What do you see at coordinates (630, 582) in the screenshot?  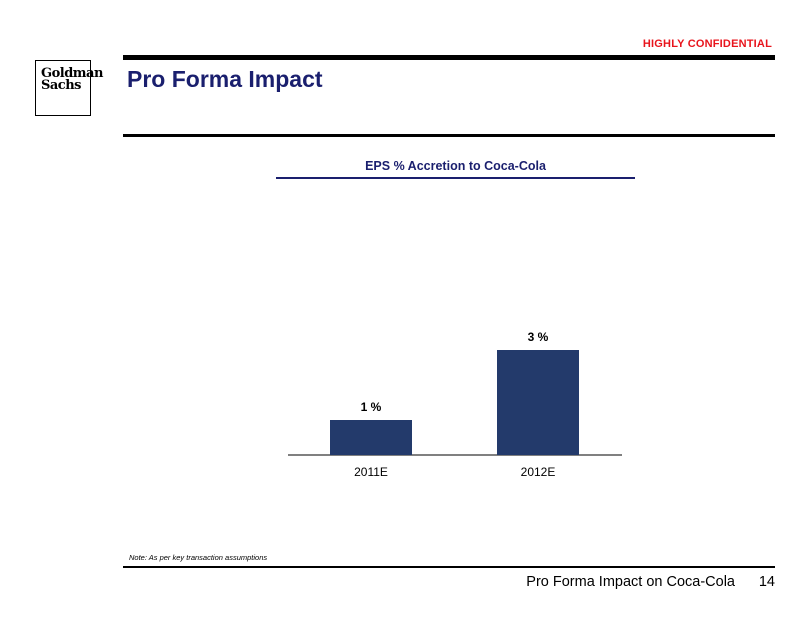 I see `footer-section-label: Pro Forma Impact on Coca-Cola` at bounding box center [630, 582].